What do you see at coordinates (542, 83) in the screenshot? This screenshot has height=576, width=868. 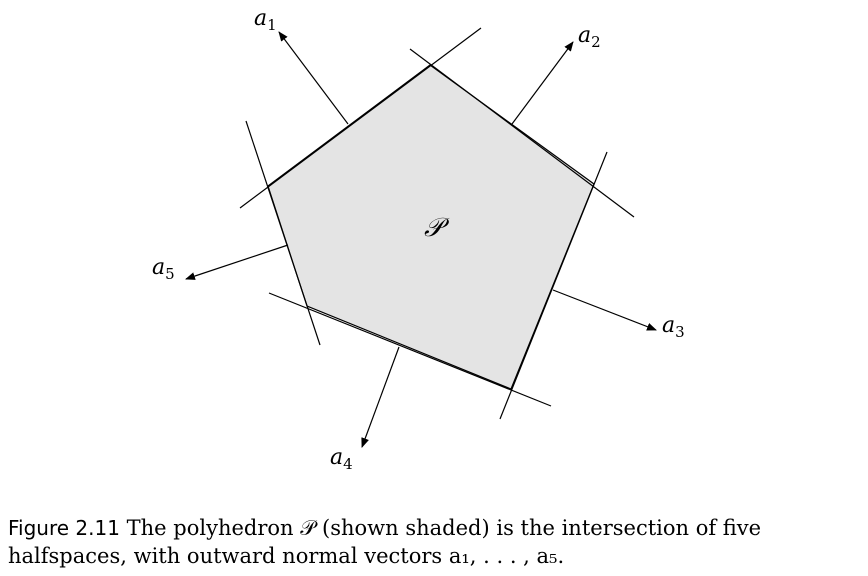 I see `normal-arrow-a2` at bounding box center [542, 83].